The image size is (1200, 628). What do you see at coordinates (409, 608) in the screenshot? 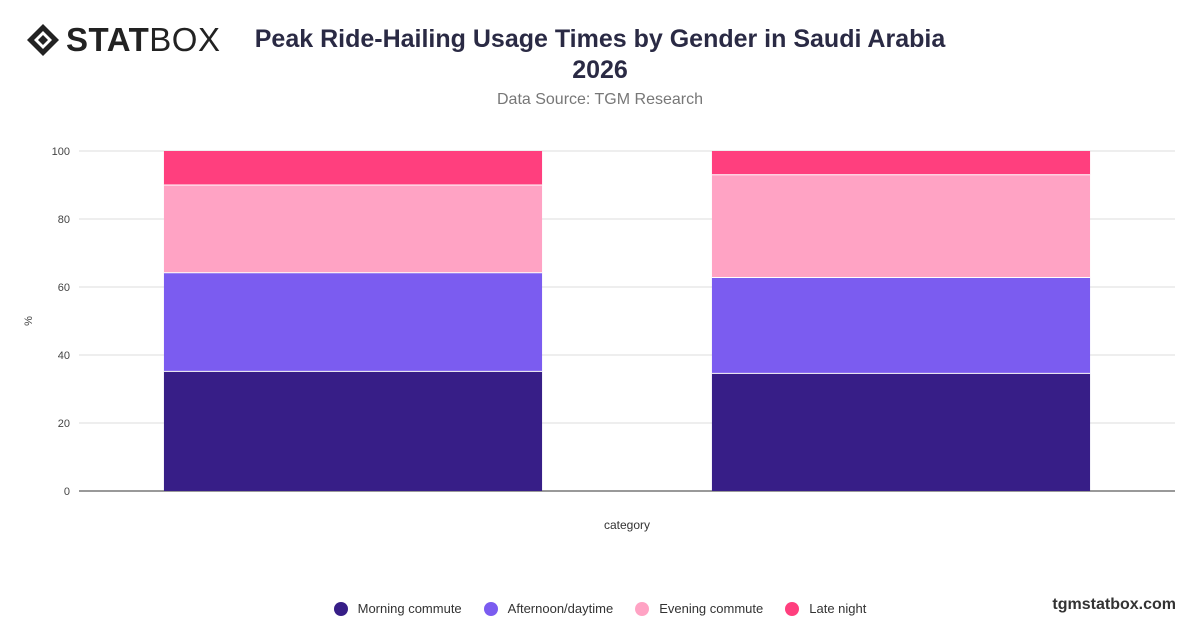
I see `legend-label: Morning commute` at bounding box center [409, 608].